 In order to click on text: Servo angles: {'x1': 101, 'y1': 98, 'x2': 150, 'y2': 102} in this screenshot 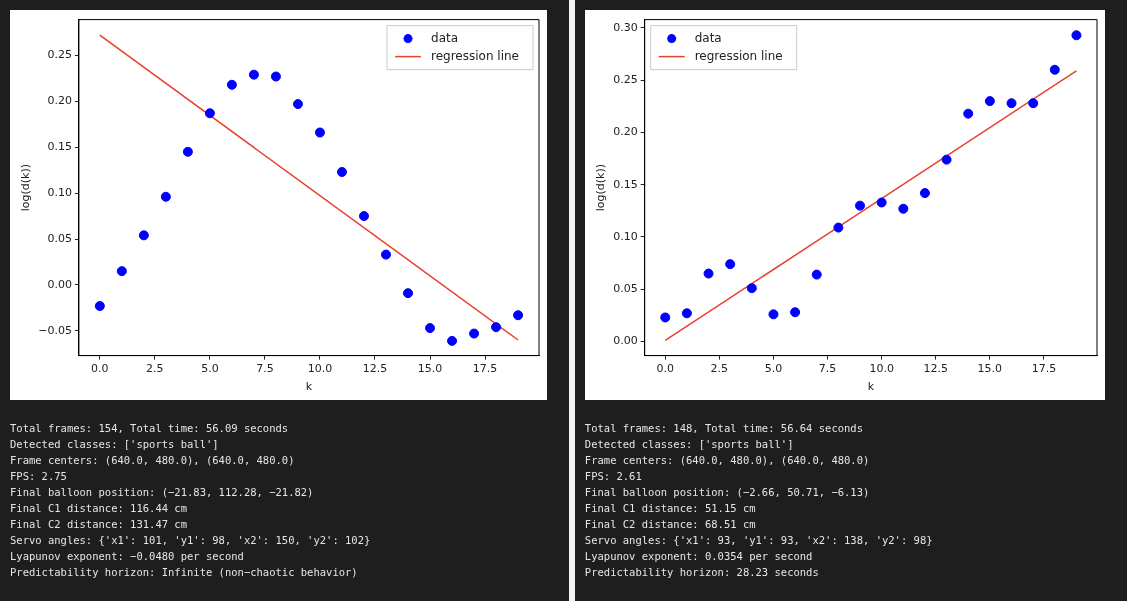, I will do `click(191, 540)`.